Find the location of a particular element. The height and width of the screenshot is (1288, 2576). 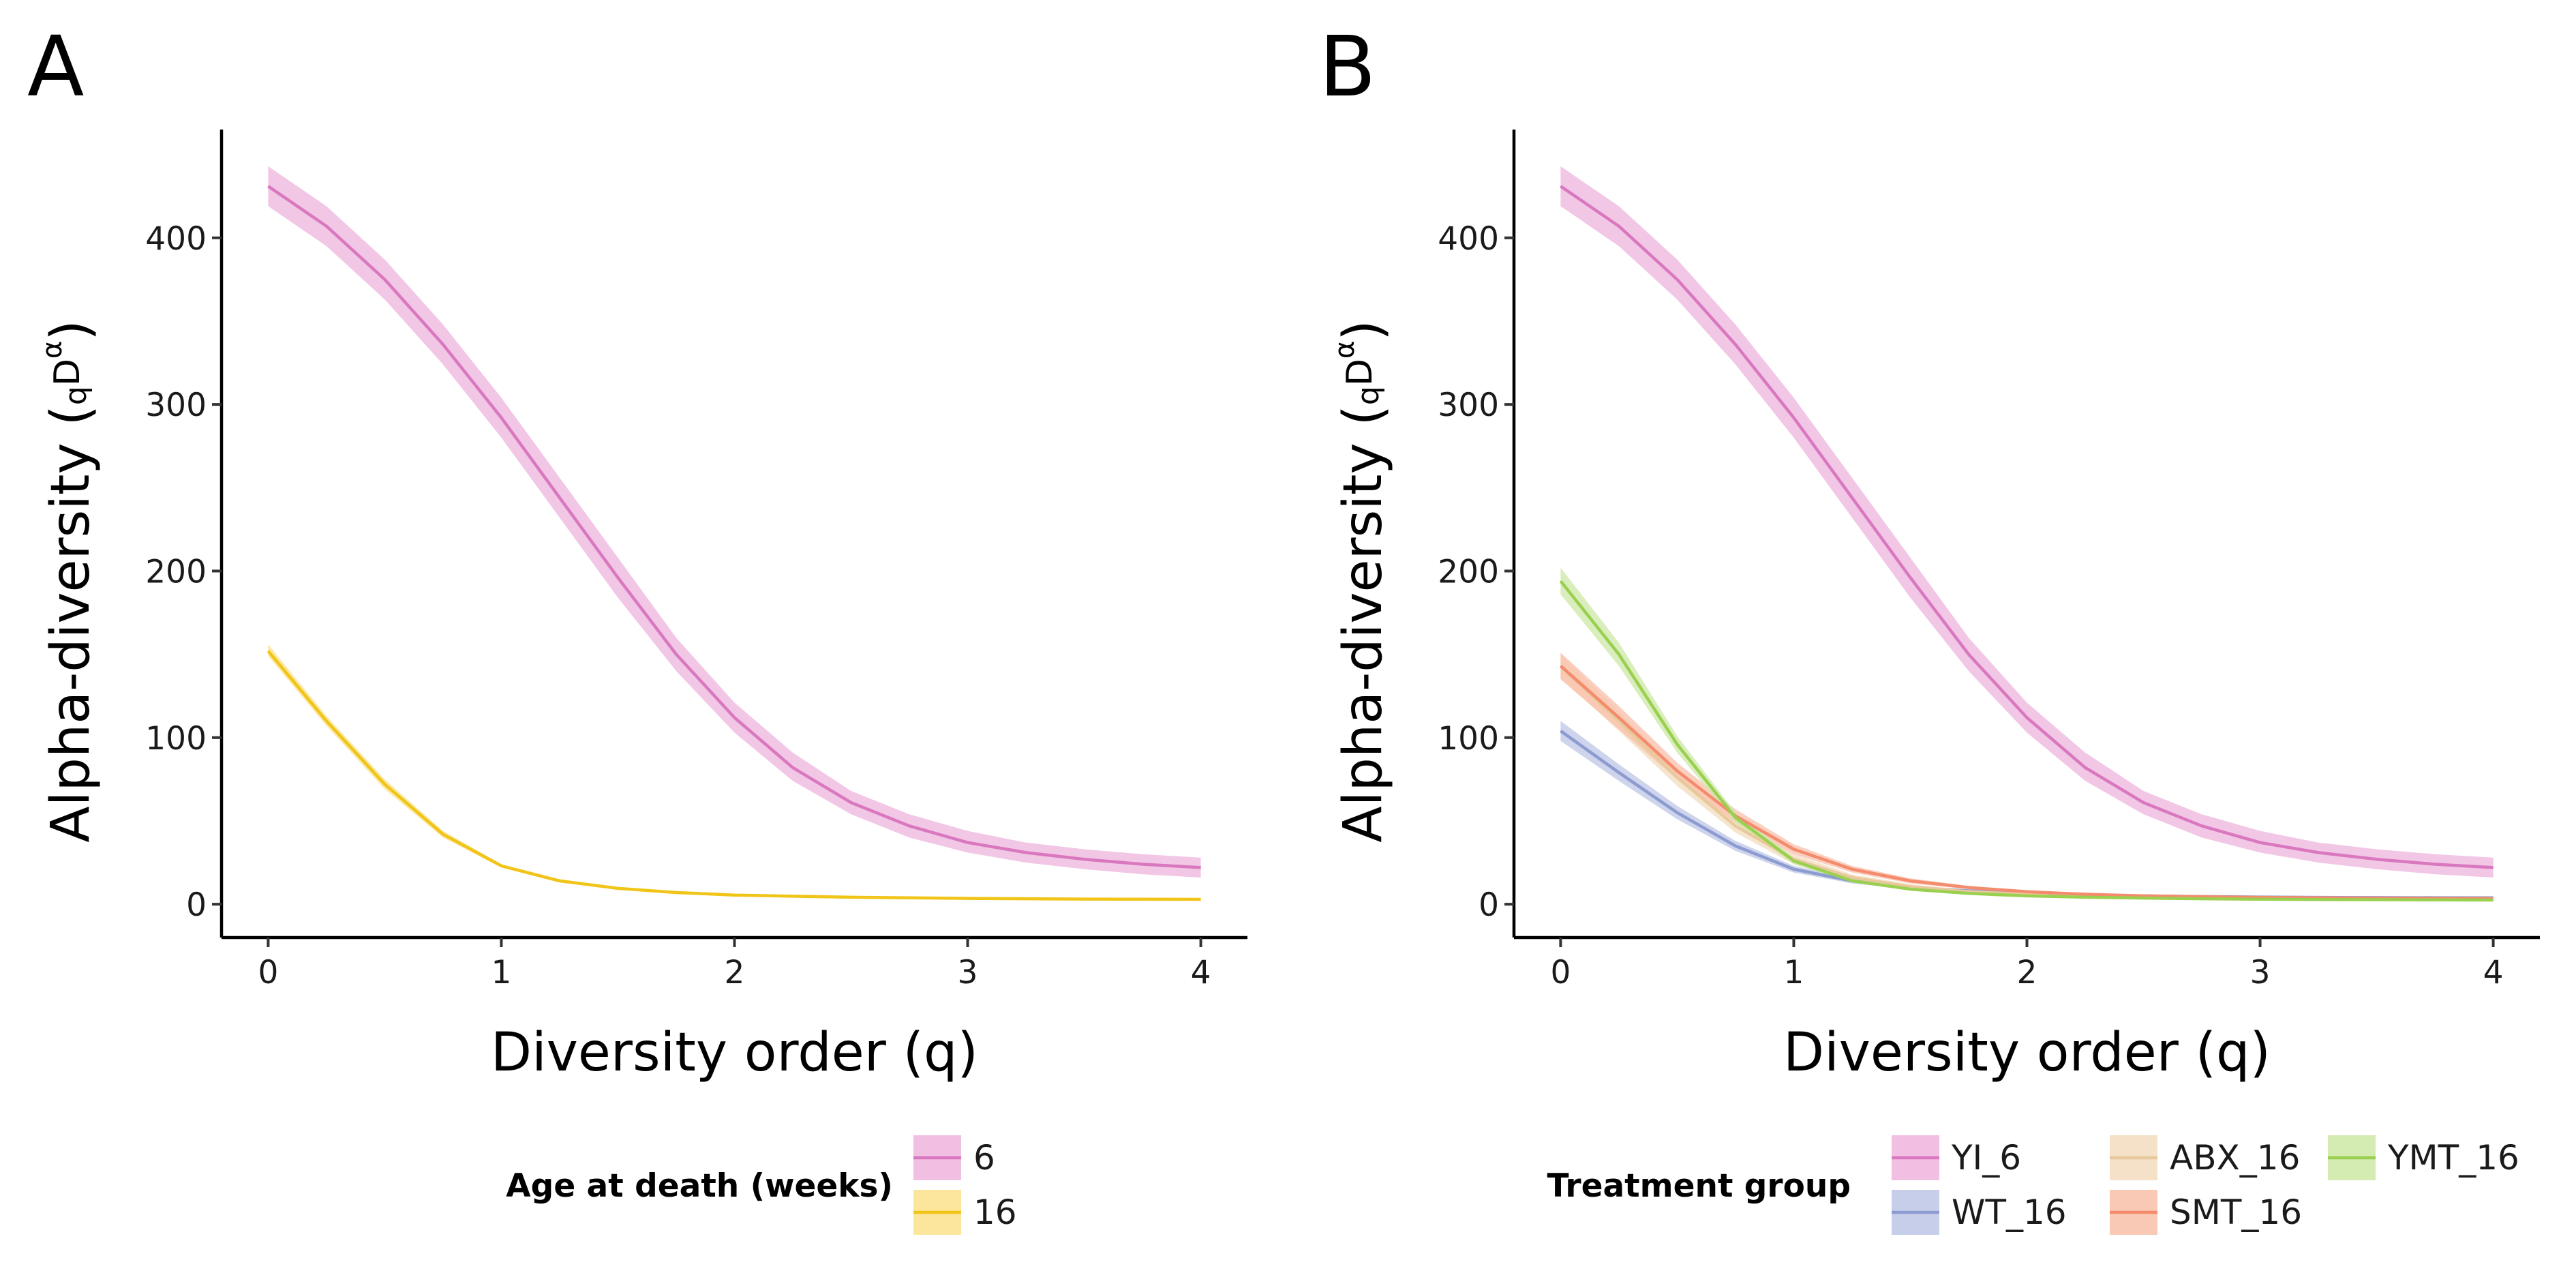

legend-item-YI_6: YI_6 is located at coordinates (1957, 1157).